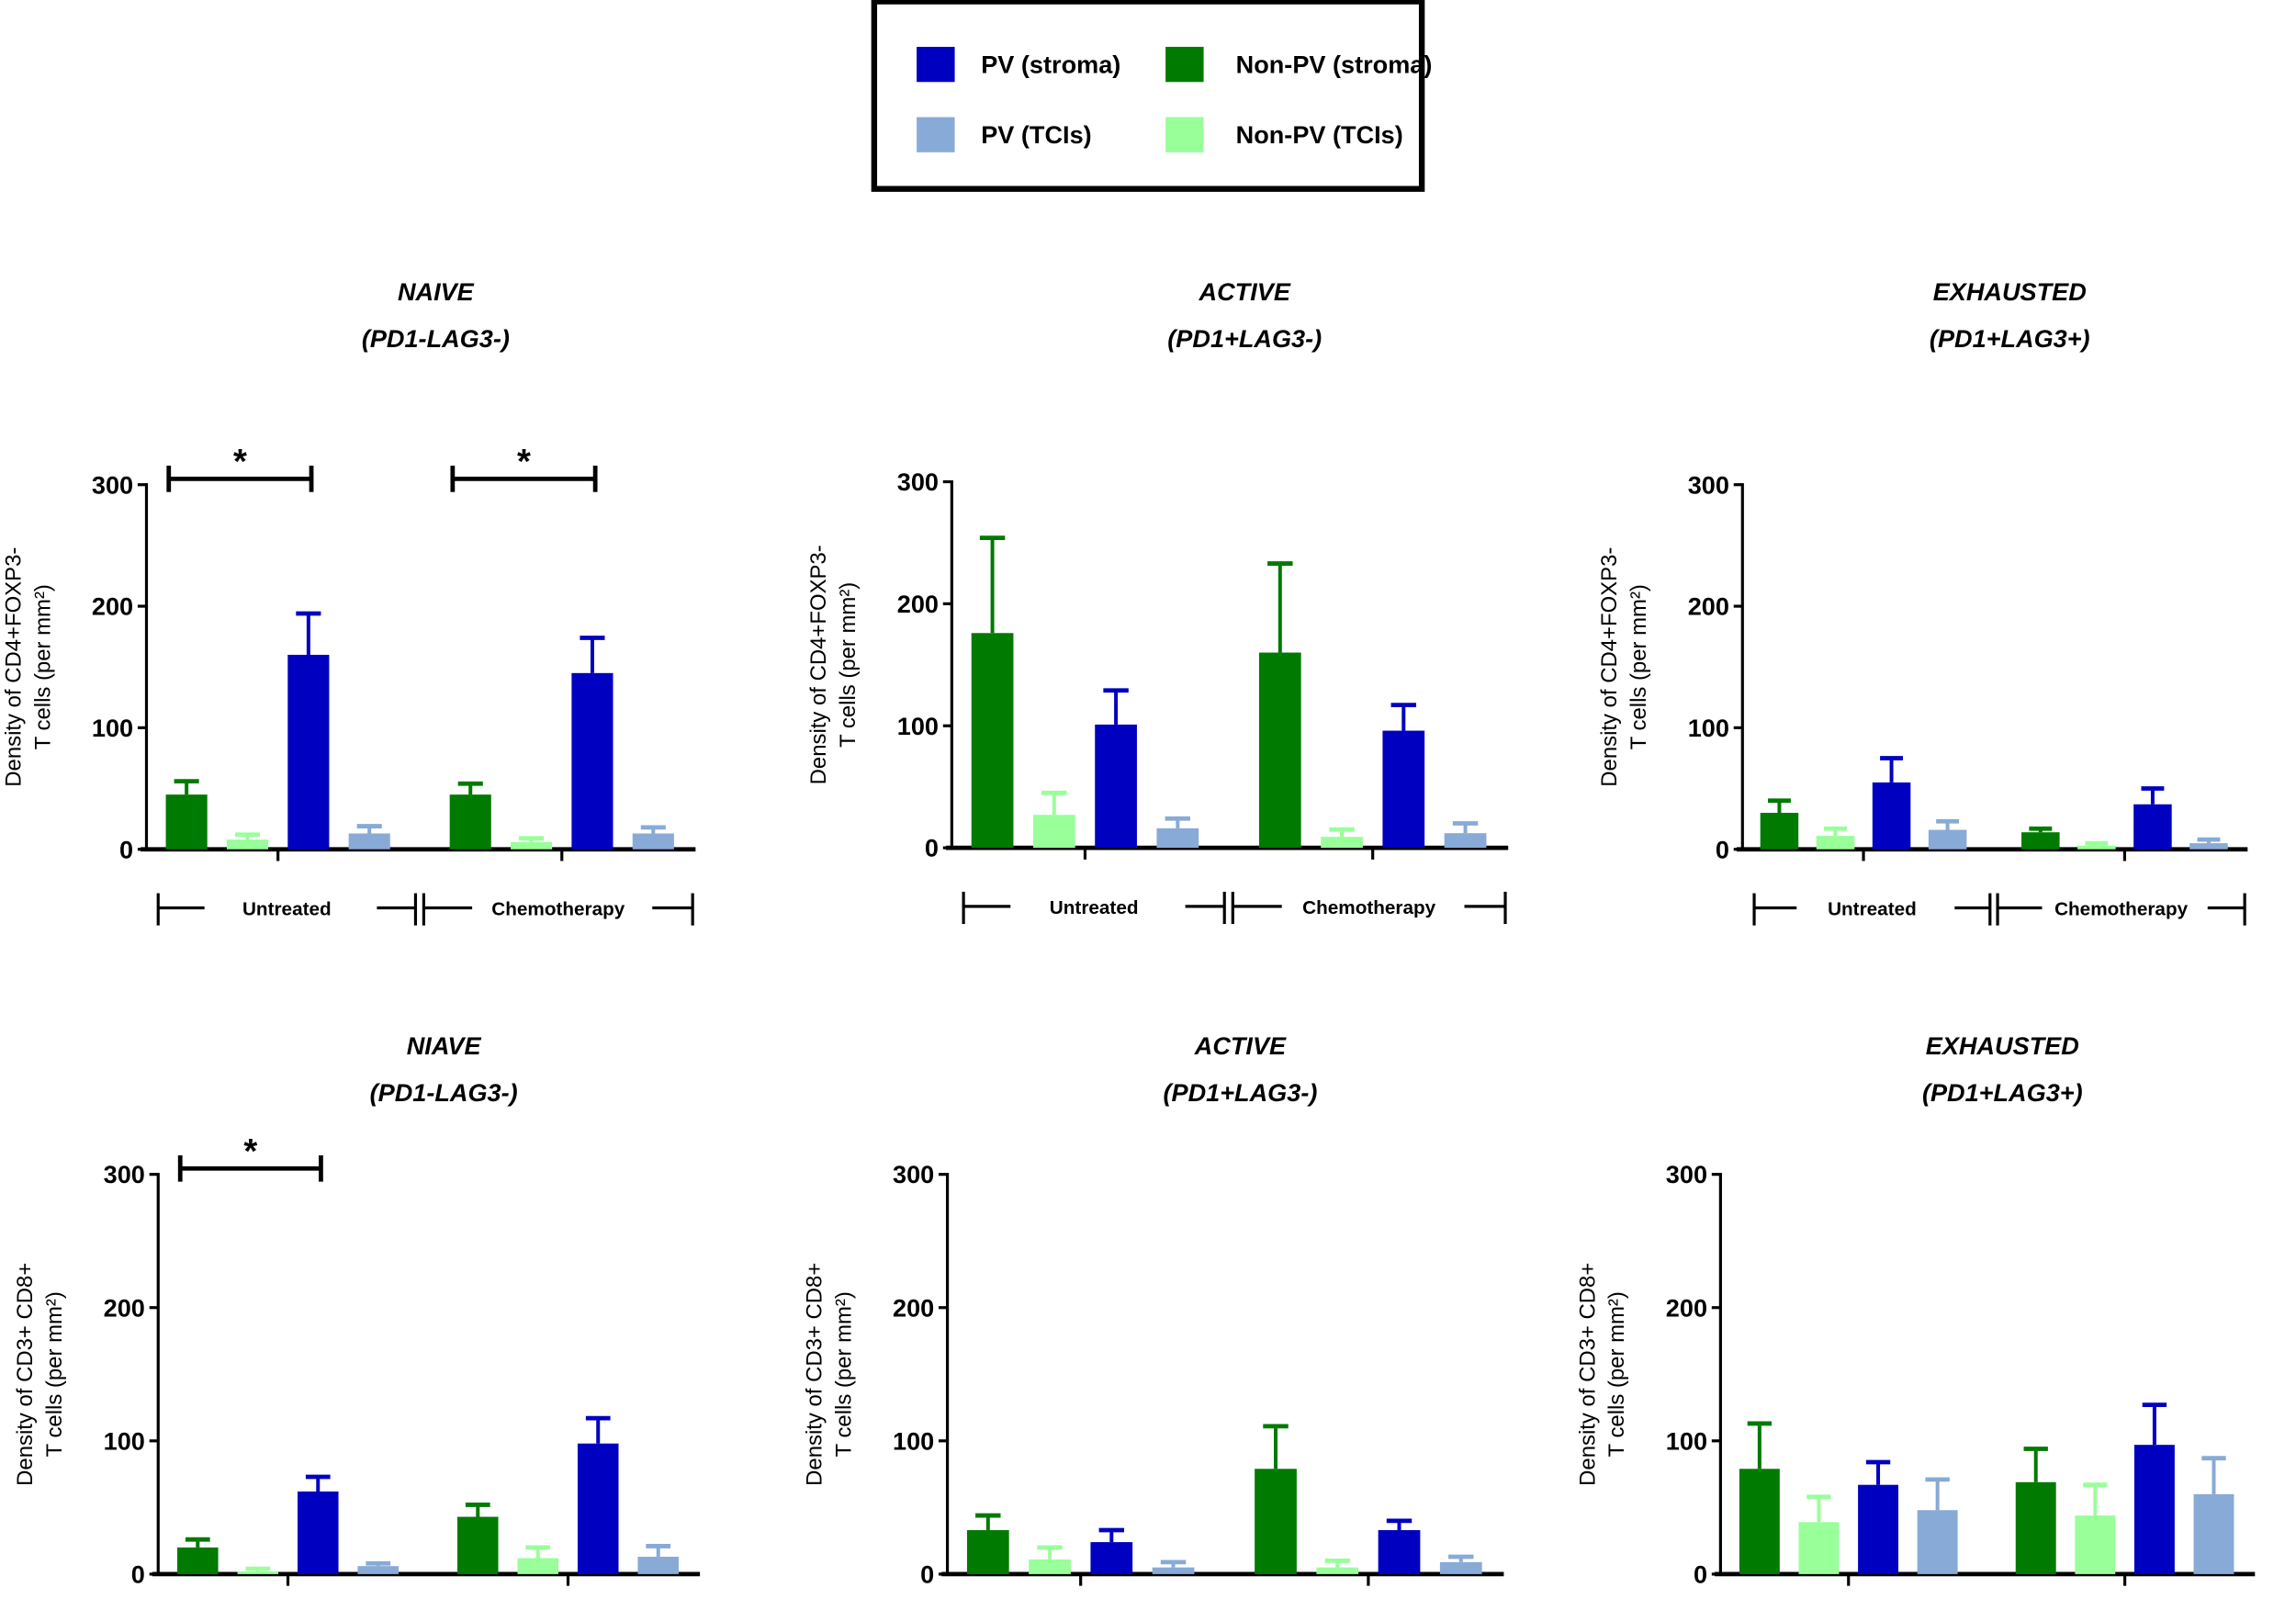 This screenshot has width=2296, height=1599. Describe the element at coordinates (1319, 134) in the screenshot. I see `legend-label-nonpv-tcis: Non-PV (TCIs)` at that location.